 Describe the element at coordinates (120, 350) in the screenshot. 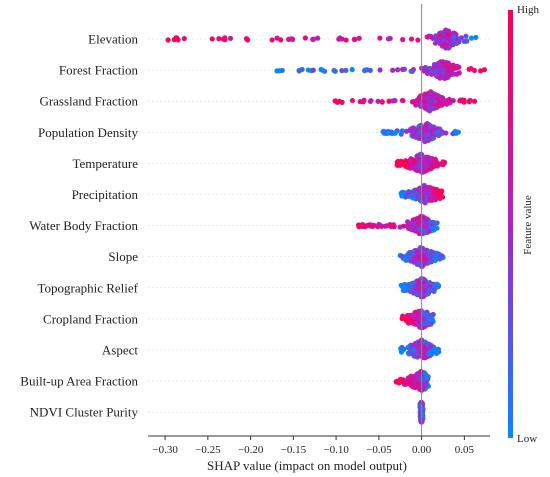

I see `feature-label: Aspect` at that location.